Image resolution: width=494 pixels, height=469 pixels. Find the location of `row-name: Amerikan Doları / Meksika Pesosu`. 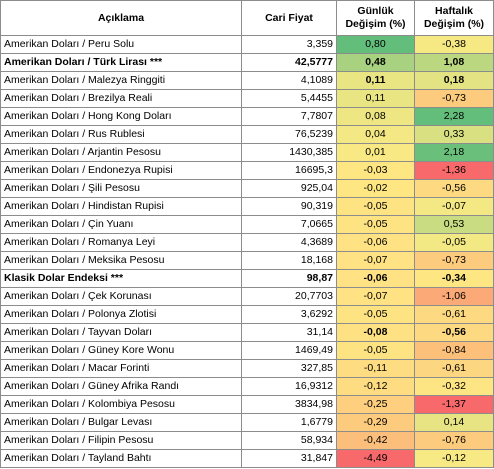

row-name: Amerikan Doları / Meksika Pesosu is located at coordinates (121, 260).